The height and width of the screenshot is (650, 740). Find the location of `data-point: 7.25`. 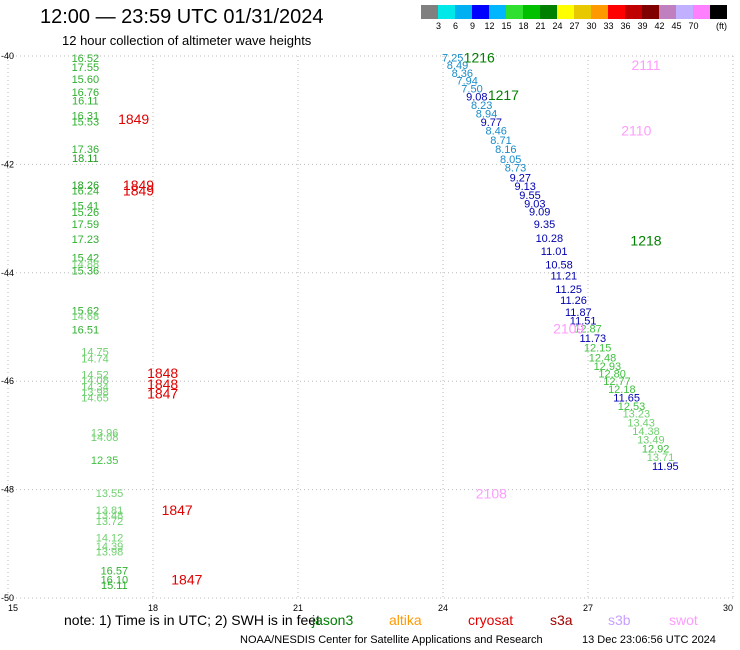

data-point: 7.25 is located at coordinates (452, 59).